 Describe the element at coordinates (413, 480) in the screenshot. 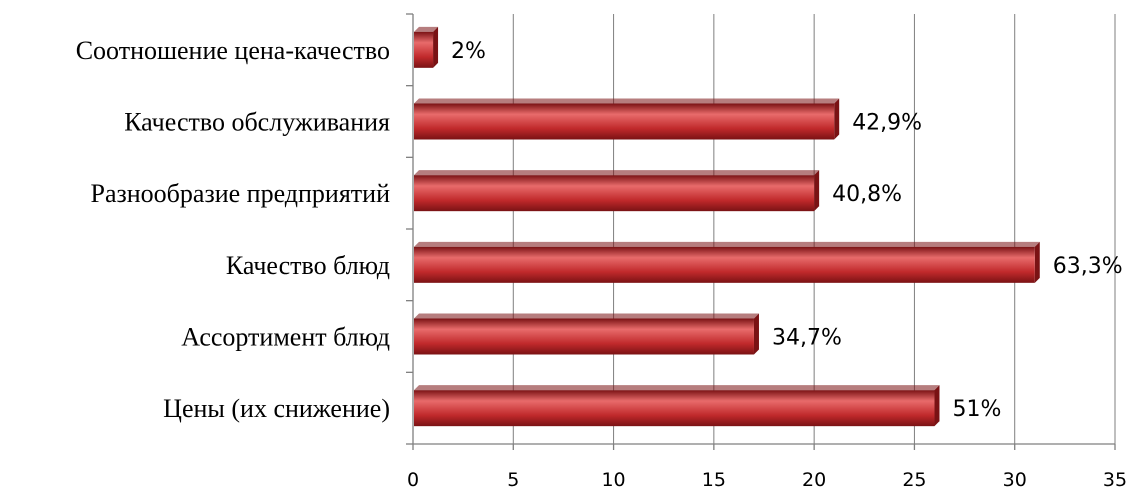

I see `x-tick-label: 0` at that location.